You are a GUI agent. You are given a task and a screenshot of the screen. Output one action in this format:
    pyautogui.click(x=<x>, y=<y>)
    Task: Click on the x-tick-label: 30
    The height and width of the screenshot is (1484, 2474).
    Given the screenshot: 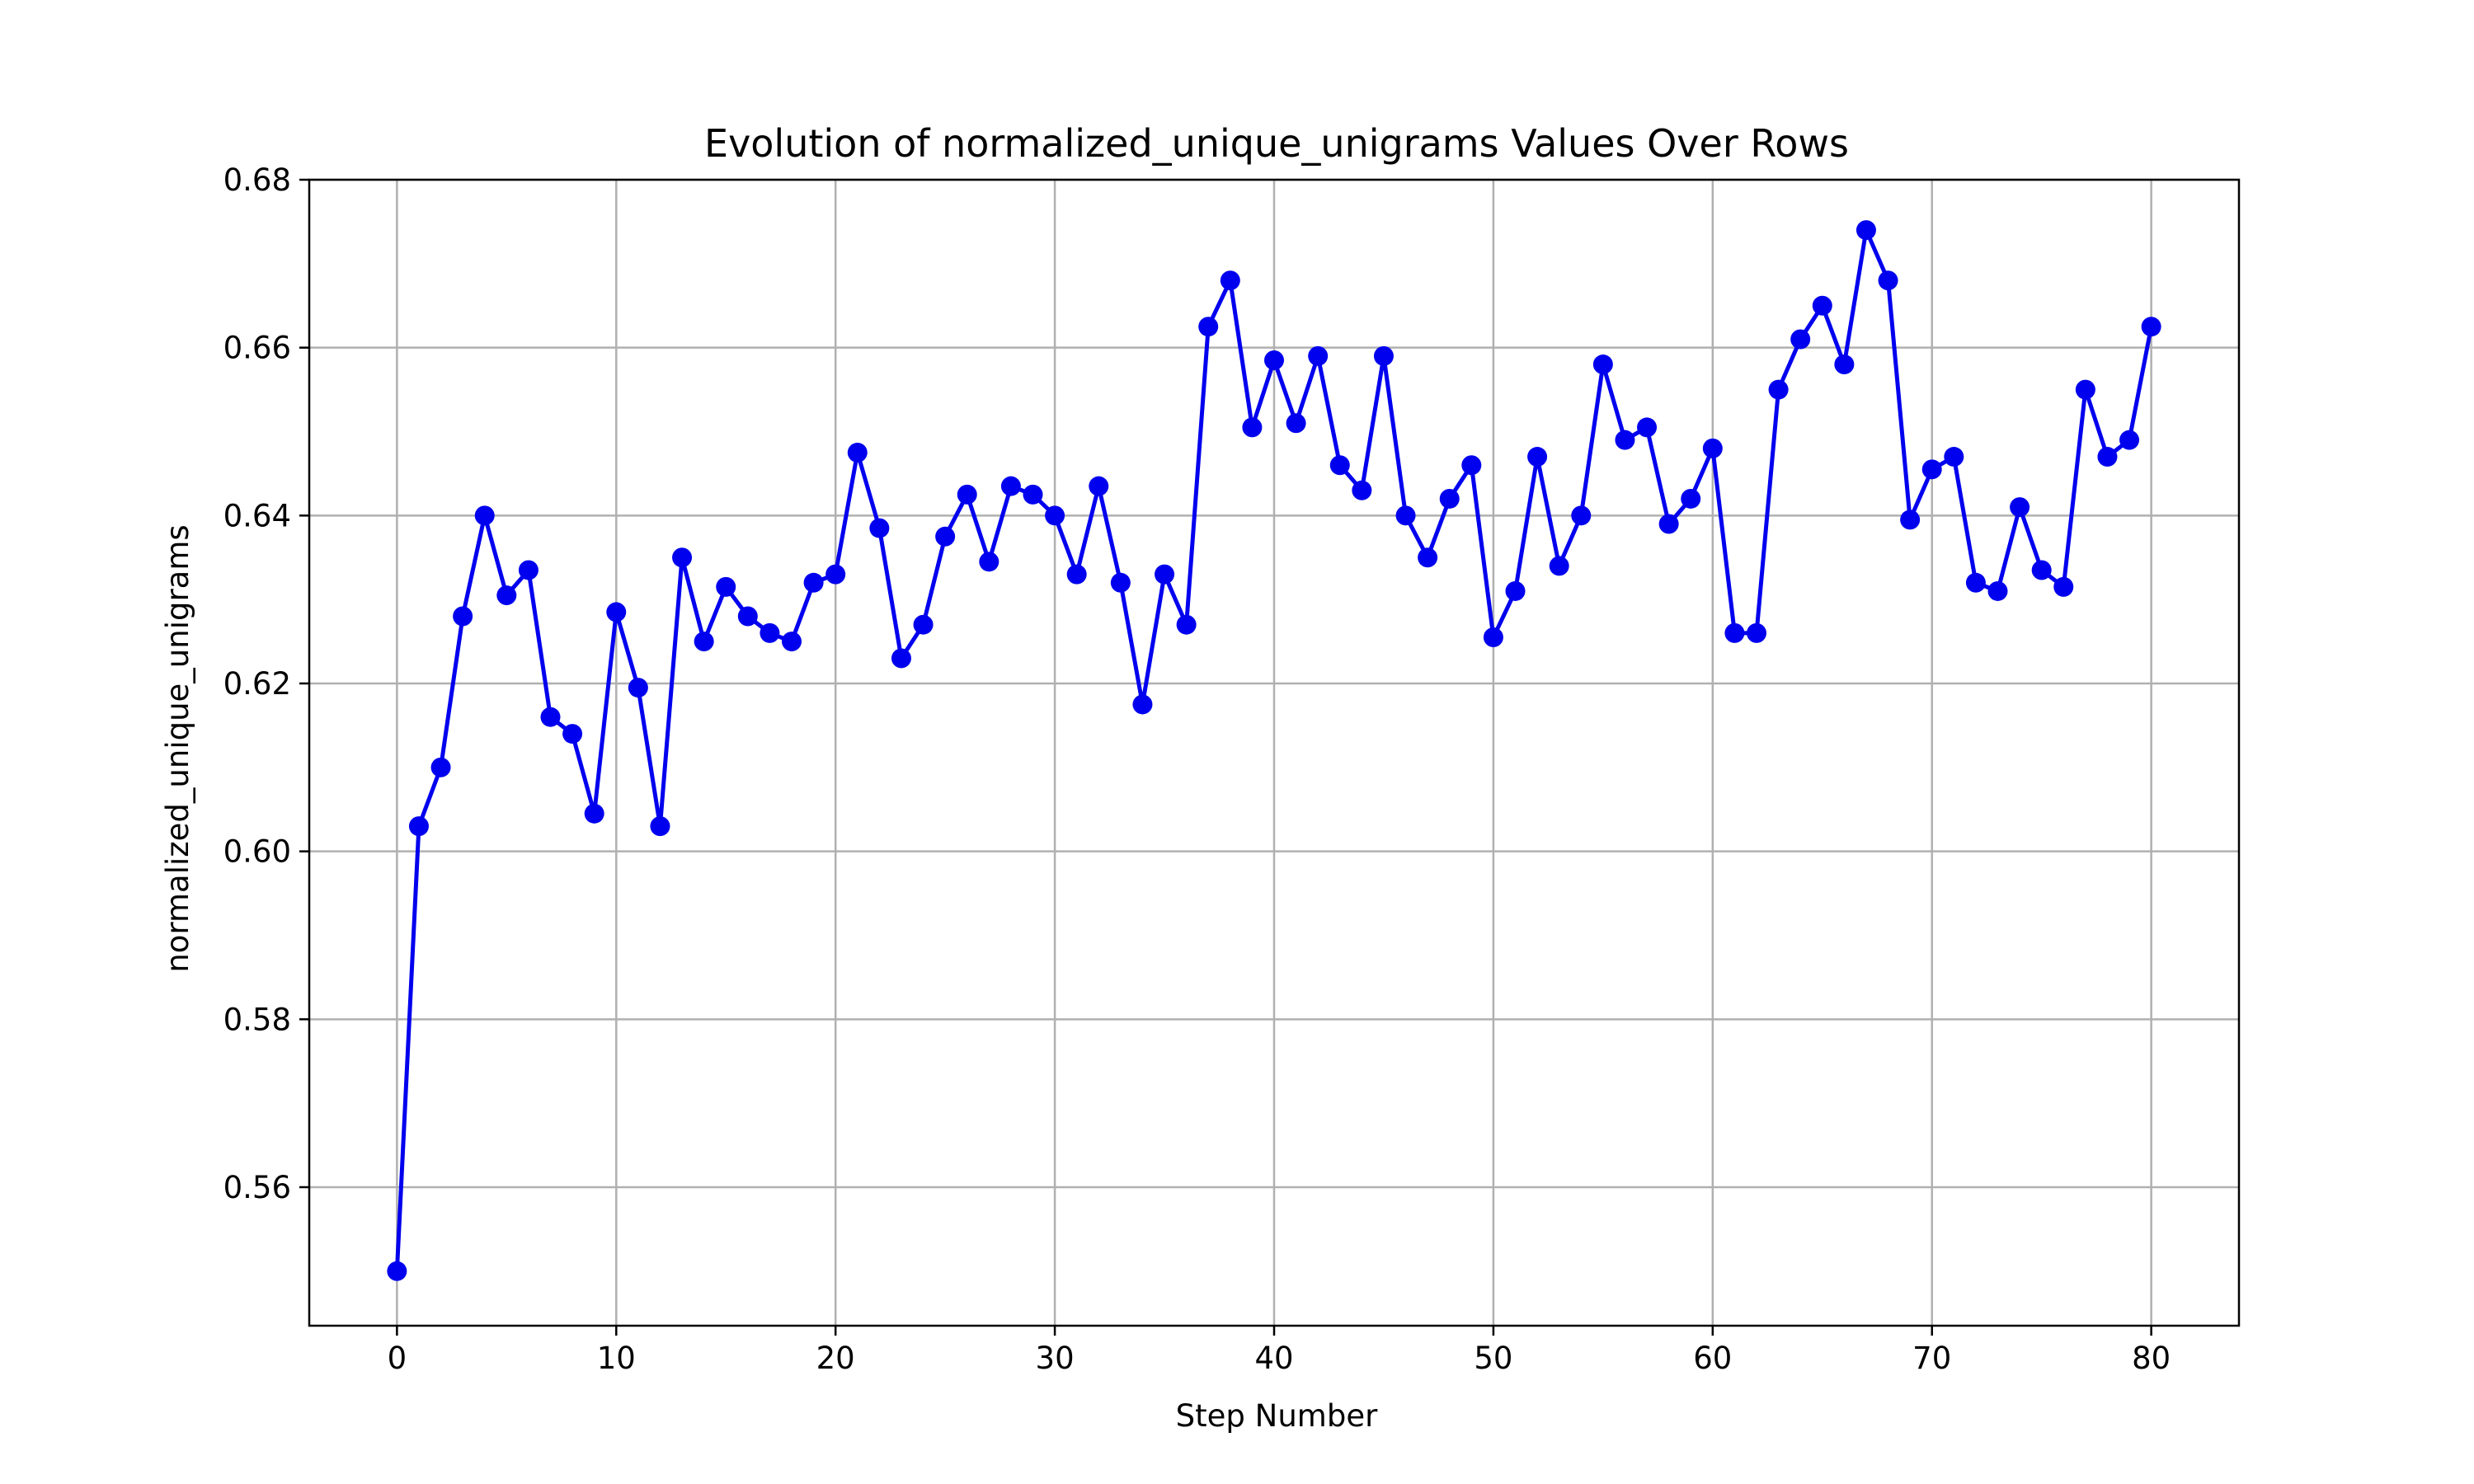 What is the action you would take?
    pyautogui.click(x=1055, y=1358)
    